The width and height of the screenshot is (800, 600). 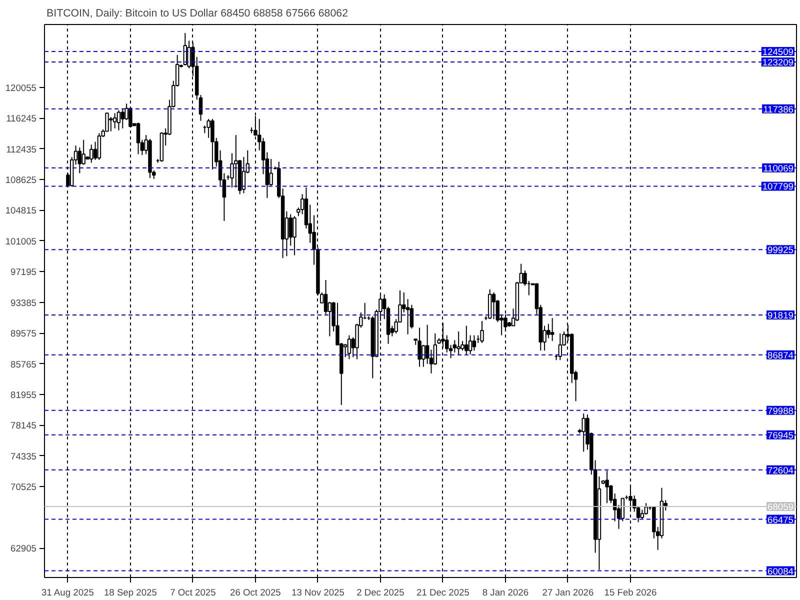 I want to click on ref-line-label: 66475, so click(x=781, y=519).